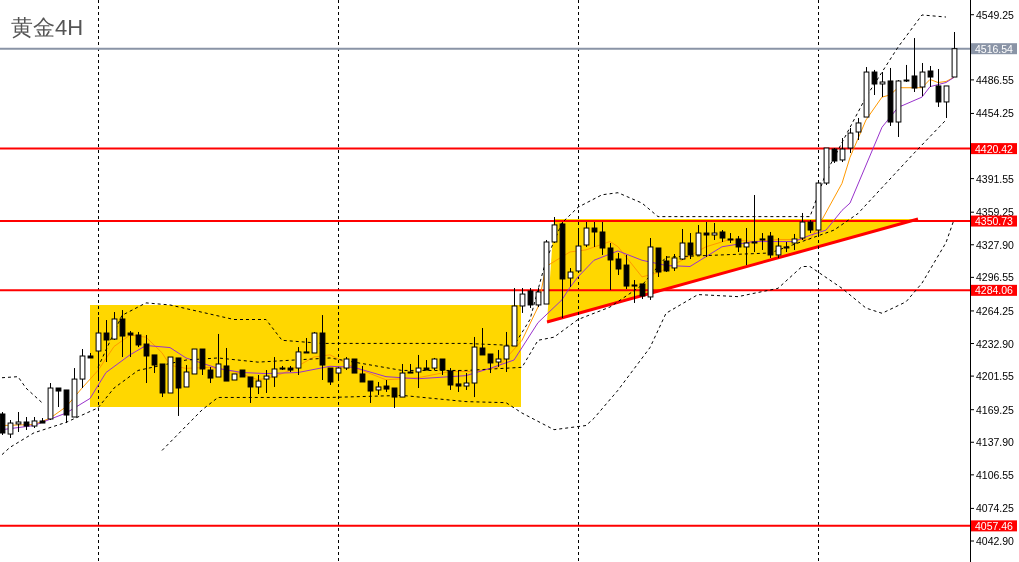 This screenshot has height=562, width=1019. I want to click on ref-line-label: 4057.46, so click(994, 525).